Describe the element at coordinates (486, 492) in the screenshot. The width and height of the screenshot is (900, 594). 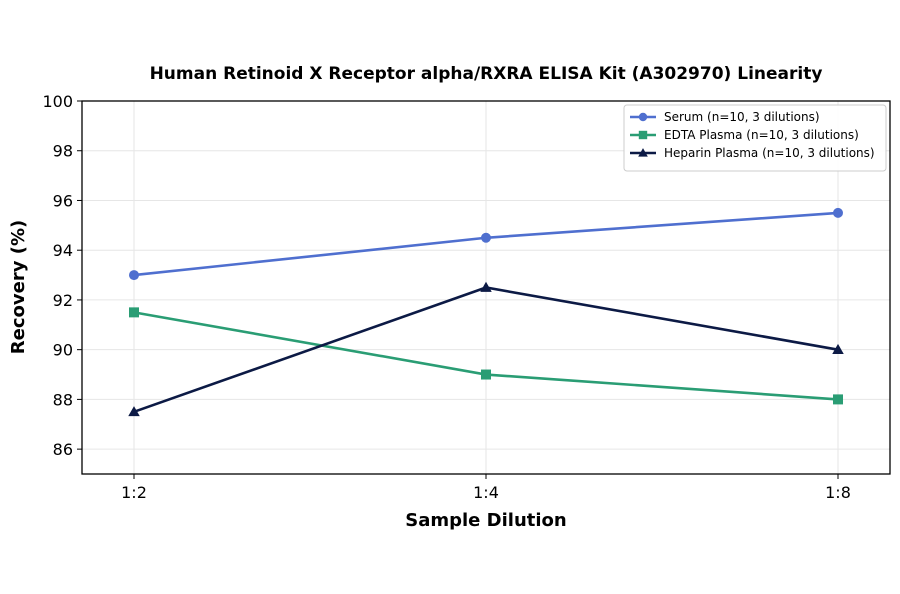
I see `x-tick-label: 1:4` at that location.